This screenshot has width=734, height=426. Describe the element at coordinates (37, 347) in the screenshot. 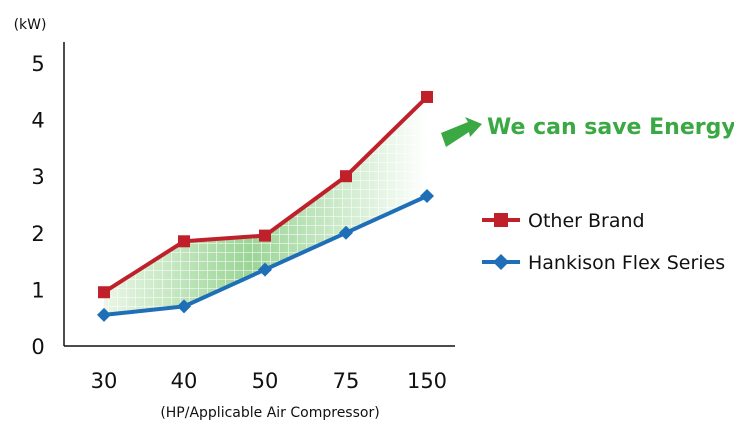

I see `y-tick-label: 0` at that location.